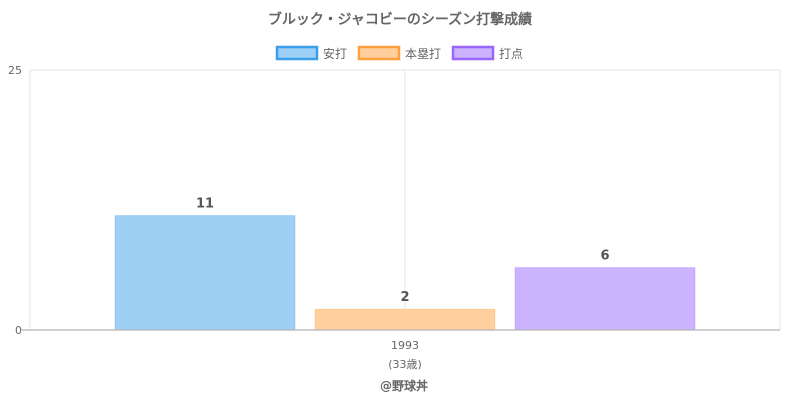  What do you see at coordinates (473, 53) in the screenshot?
I see `legend-swatch-打点` at bounding box center [473, 53].